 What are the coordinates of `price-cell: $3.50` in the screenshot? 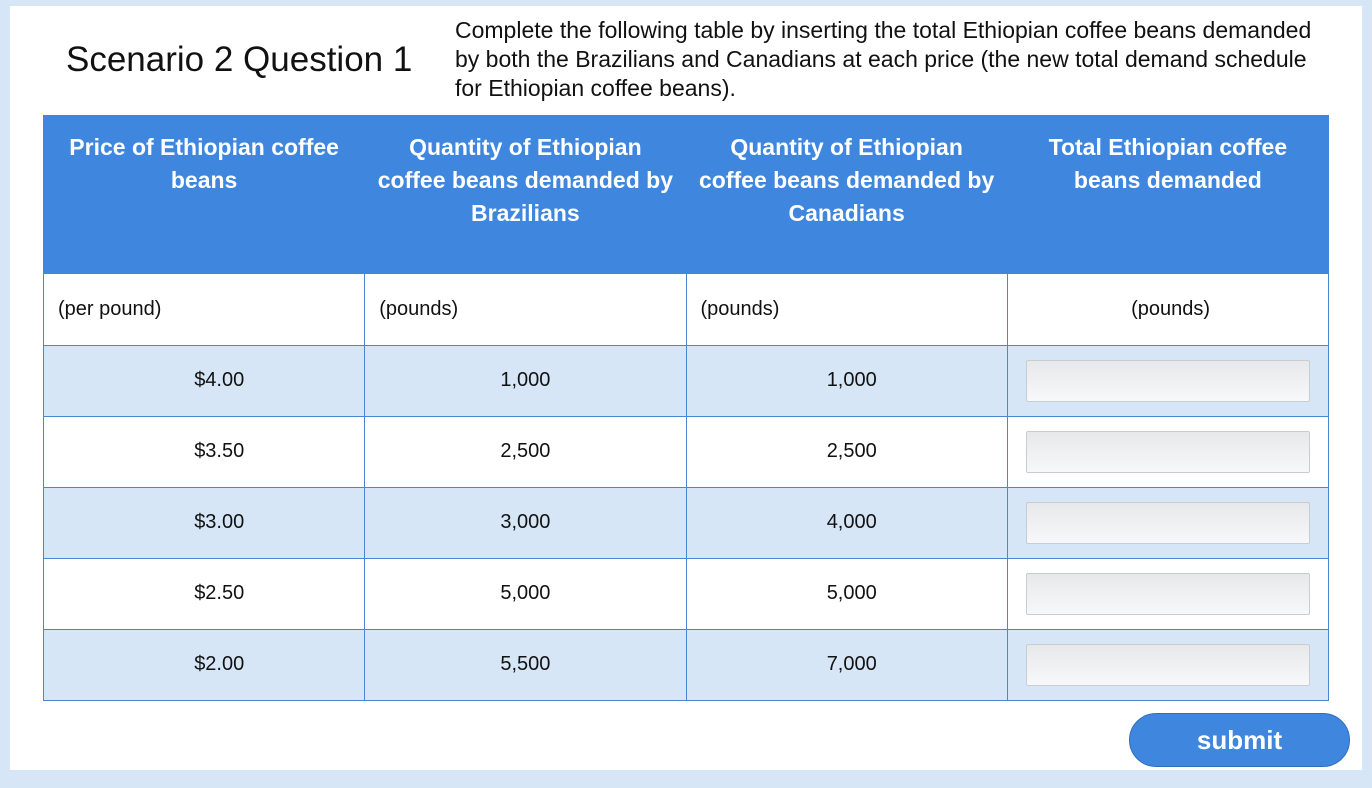 It's located at (204, 451).